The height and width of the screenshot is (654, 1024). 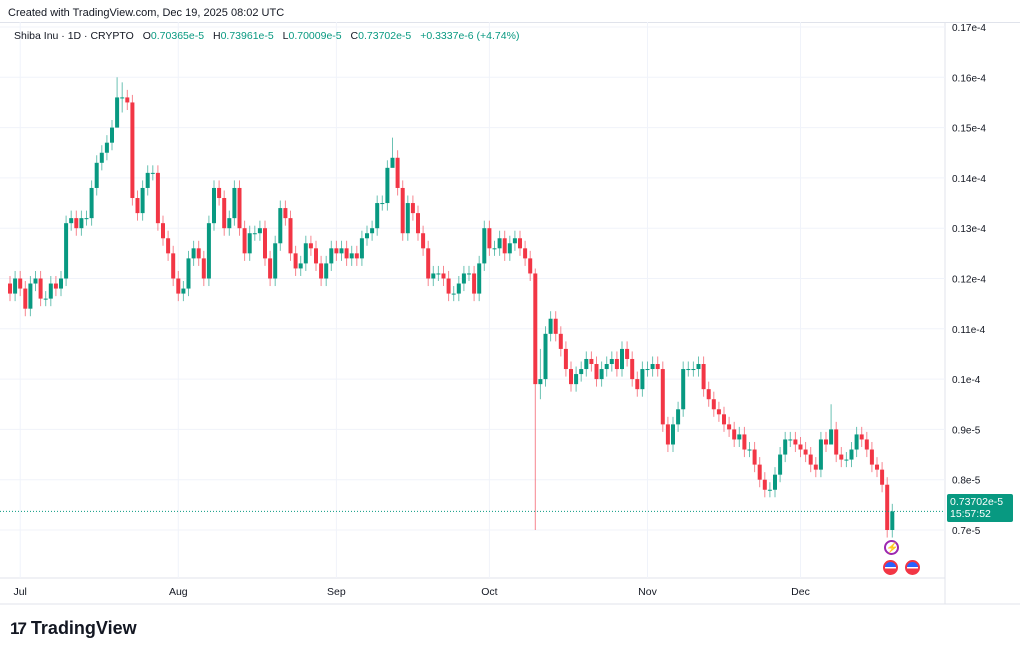 I want to click on bar-countdown: 15:57:52, so click(x=970, y=514).